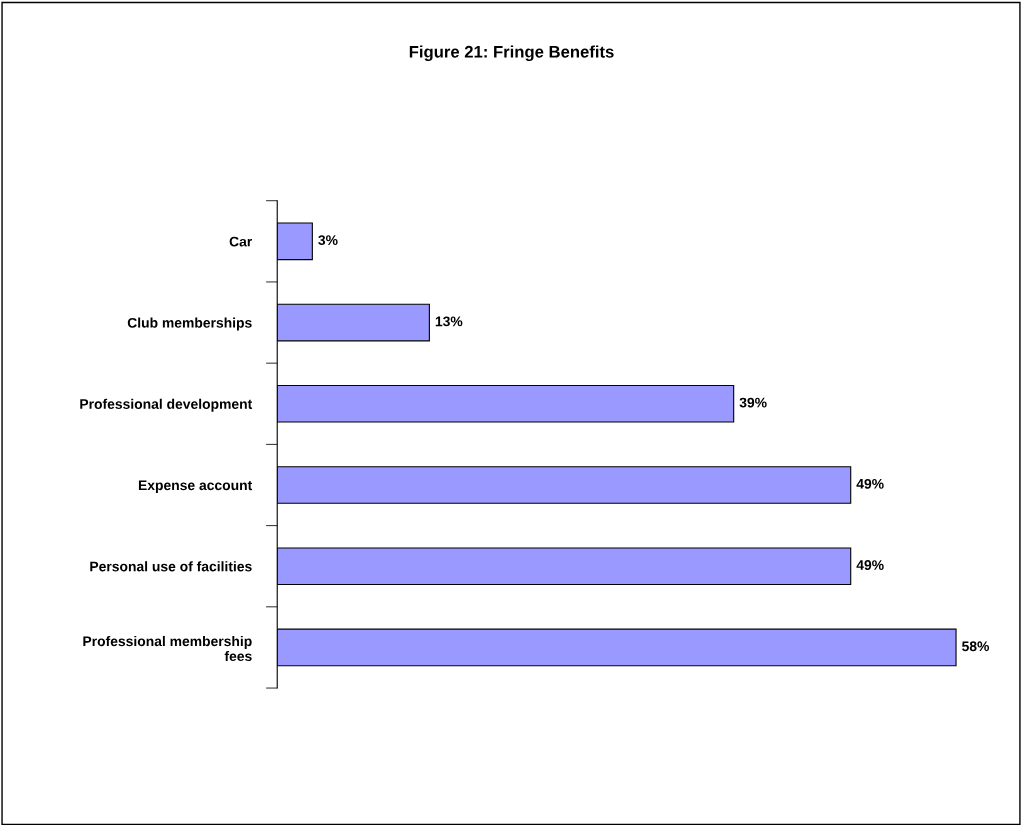 Image resolution: width=1023 pixels, height=826 pixels. Describe the element at coordinates (189, 324) in the screenshot. I see `y-tick-label: Club memberships` at that location.